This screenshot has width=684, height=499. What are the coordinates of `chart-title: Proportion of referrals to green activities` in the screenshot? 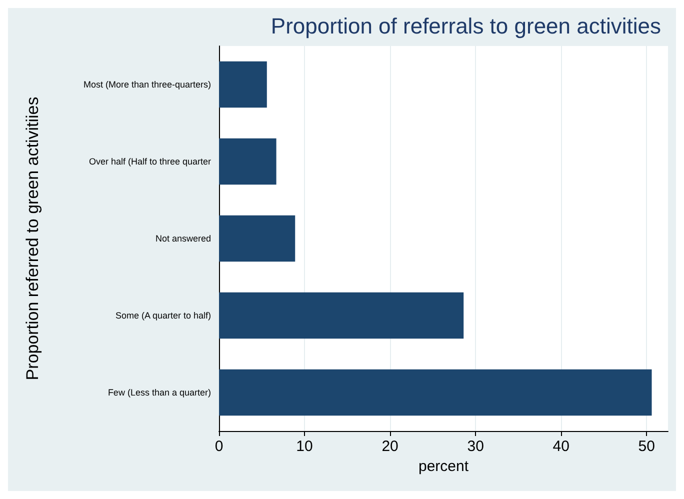 It's located at (466, 26).